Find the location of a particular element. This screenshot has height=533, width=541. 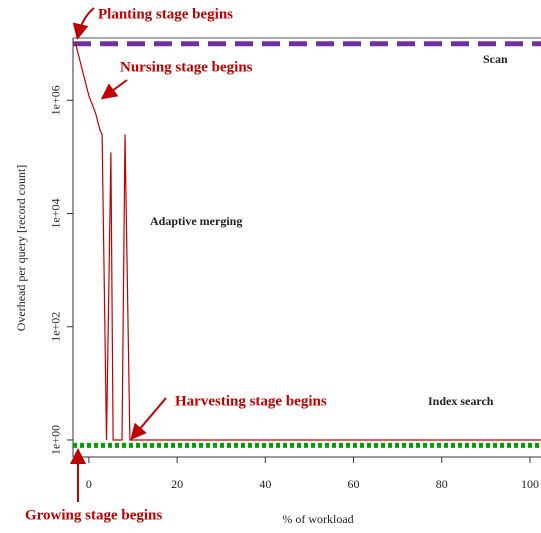

x-tick-label: 80 is located at coordinates (442, 484).